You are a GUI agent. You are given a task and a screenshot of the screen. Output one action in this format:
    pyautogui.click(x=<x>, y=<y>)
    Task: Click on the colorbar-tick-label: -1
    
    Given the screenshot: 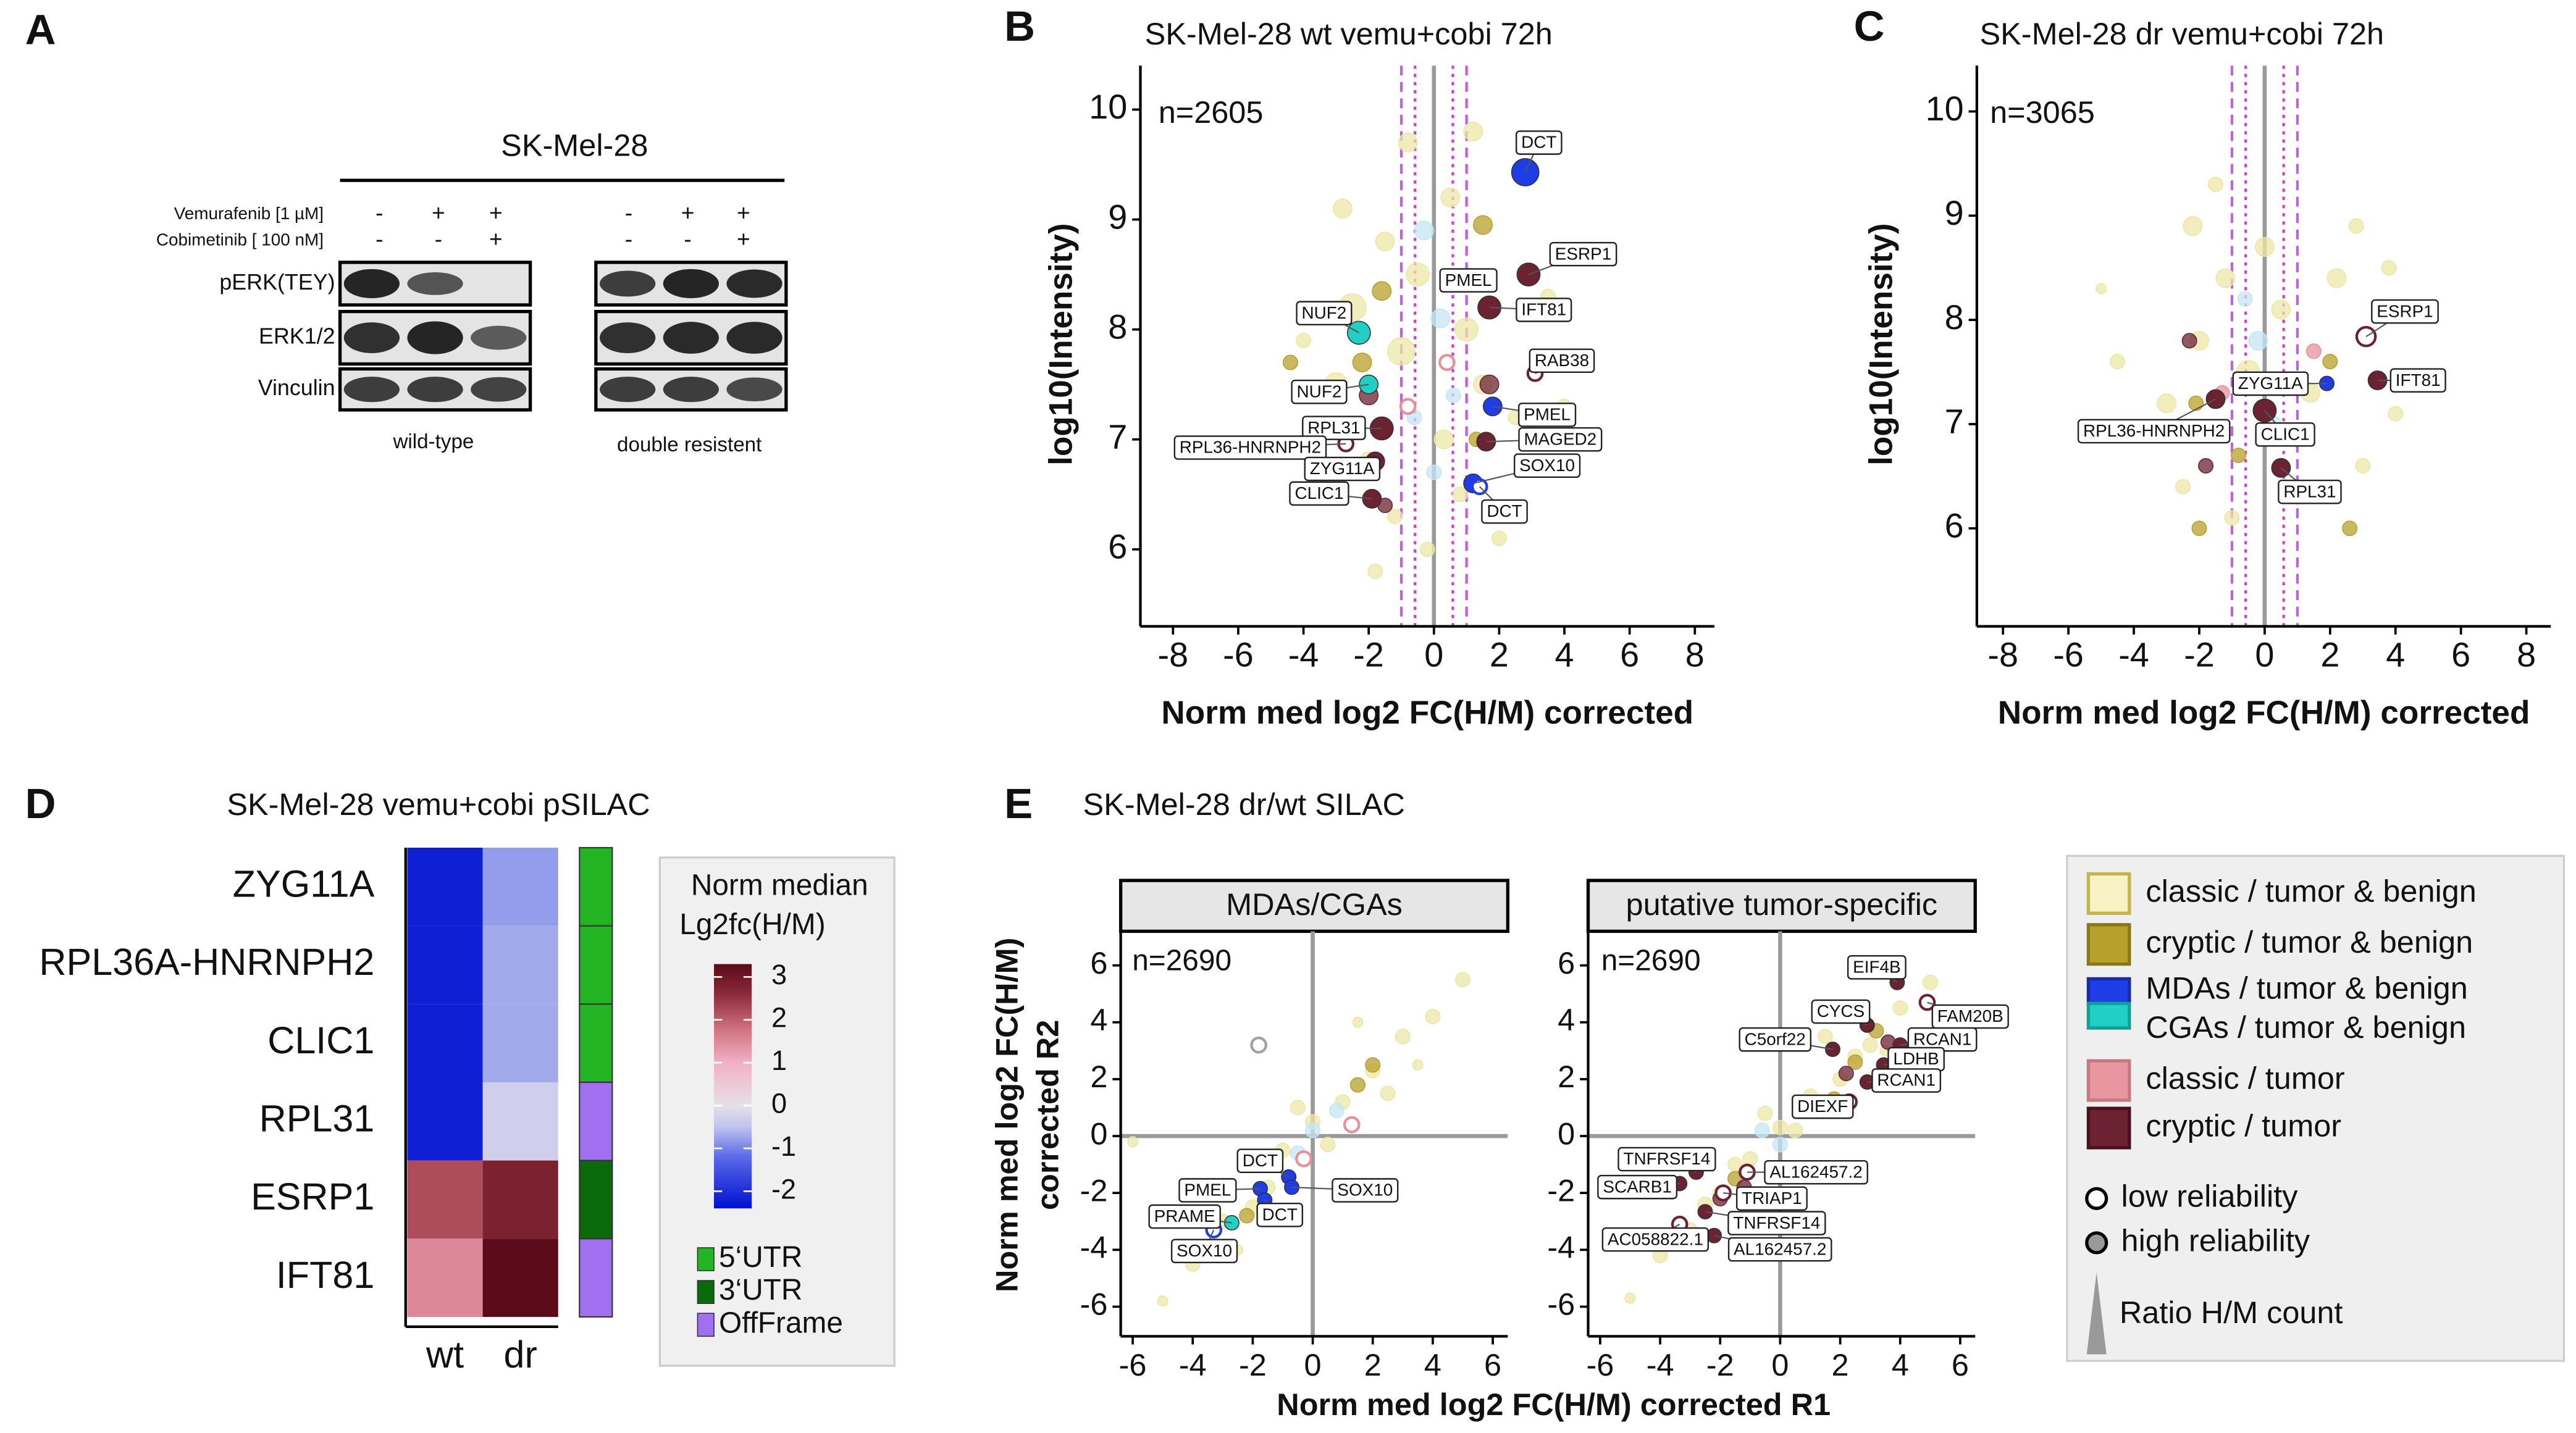 What is the action you would take?
    pyautogui.click(x=783, y=1146)
    